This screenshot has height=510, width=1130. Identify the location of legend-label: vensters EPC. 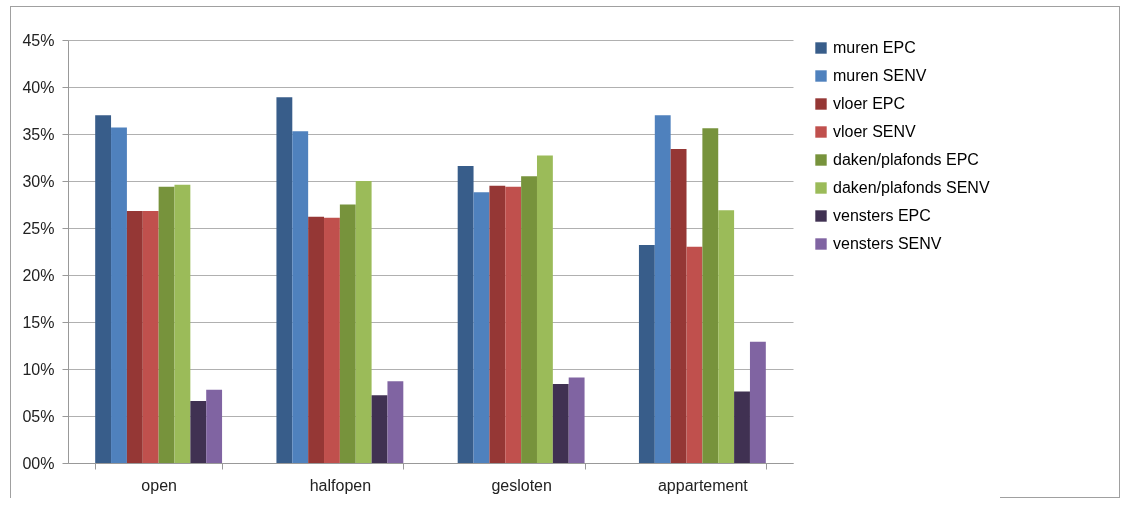
(882, 215).